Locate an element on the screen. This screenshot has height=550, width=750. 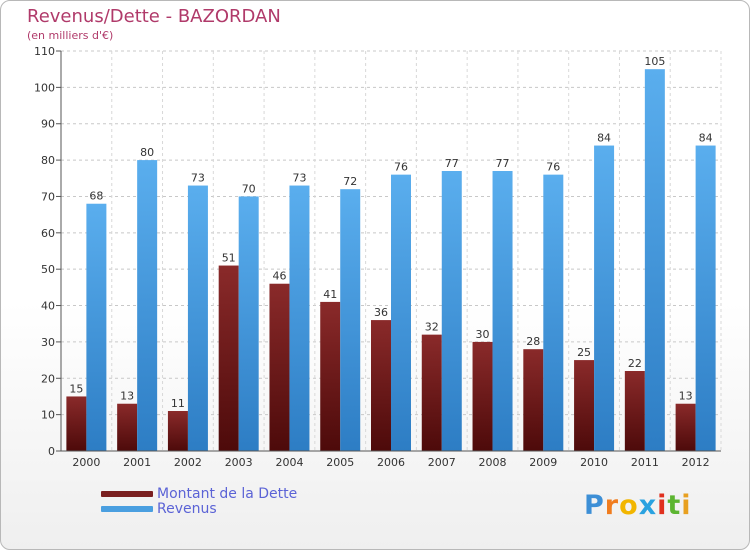
y-tick-label: 70 is located at coordinates (48, 196).